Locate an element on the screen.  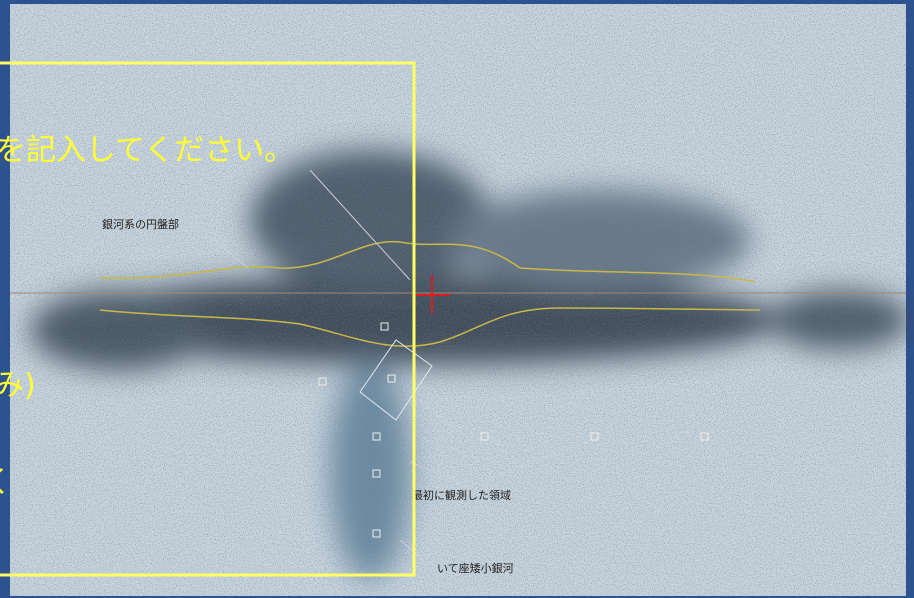
slide-text: く is located at coordinates (6, 482).